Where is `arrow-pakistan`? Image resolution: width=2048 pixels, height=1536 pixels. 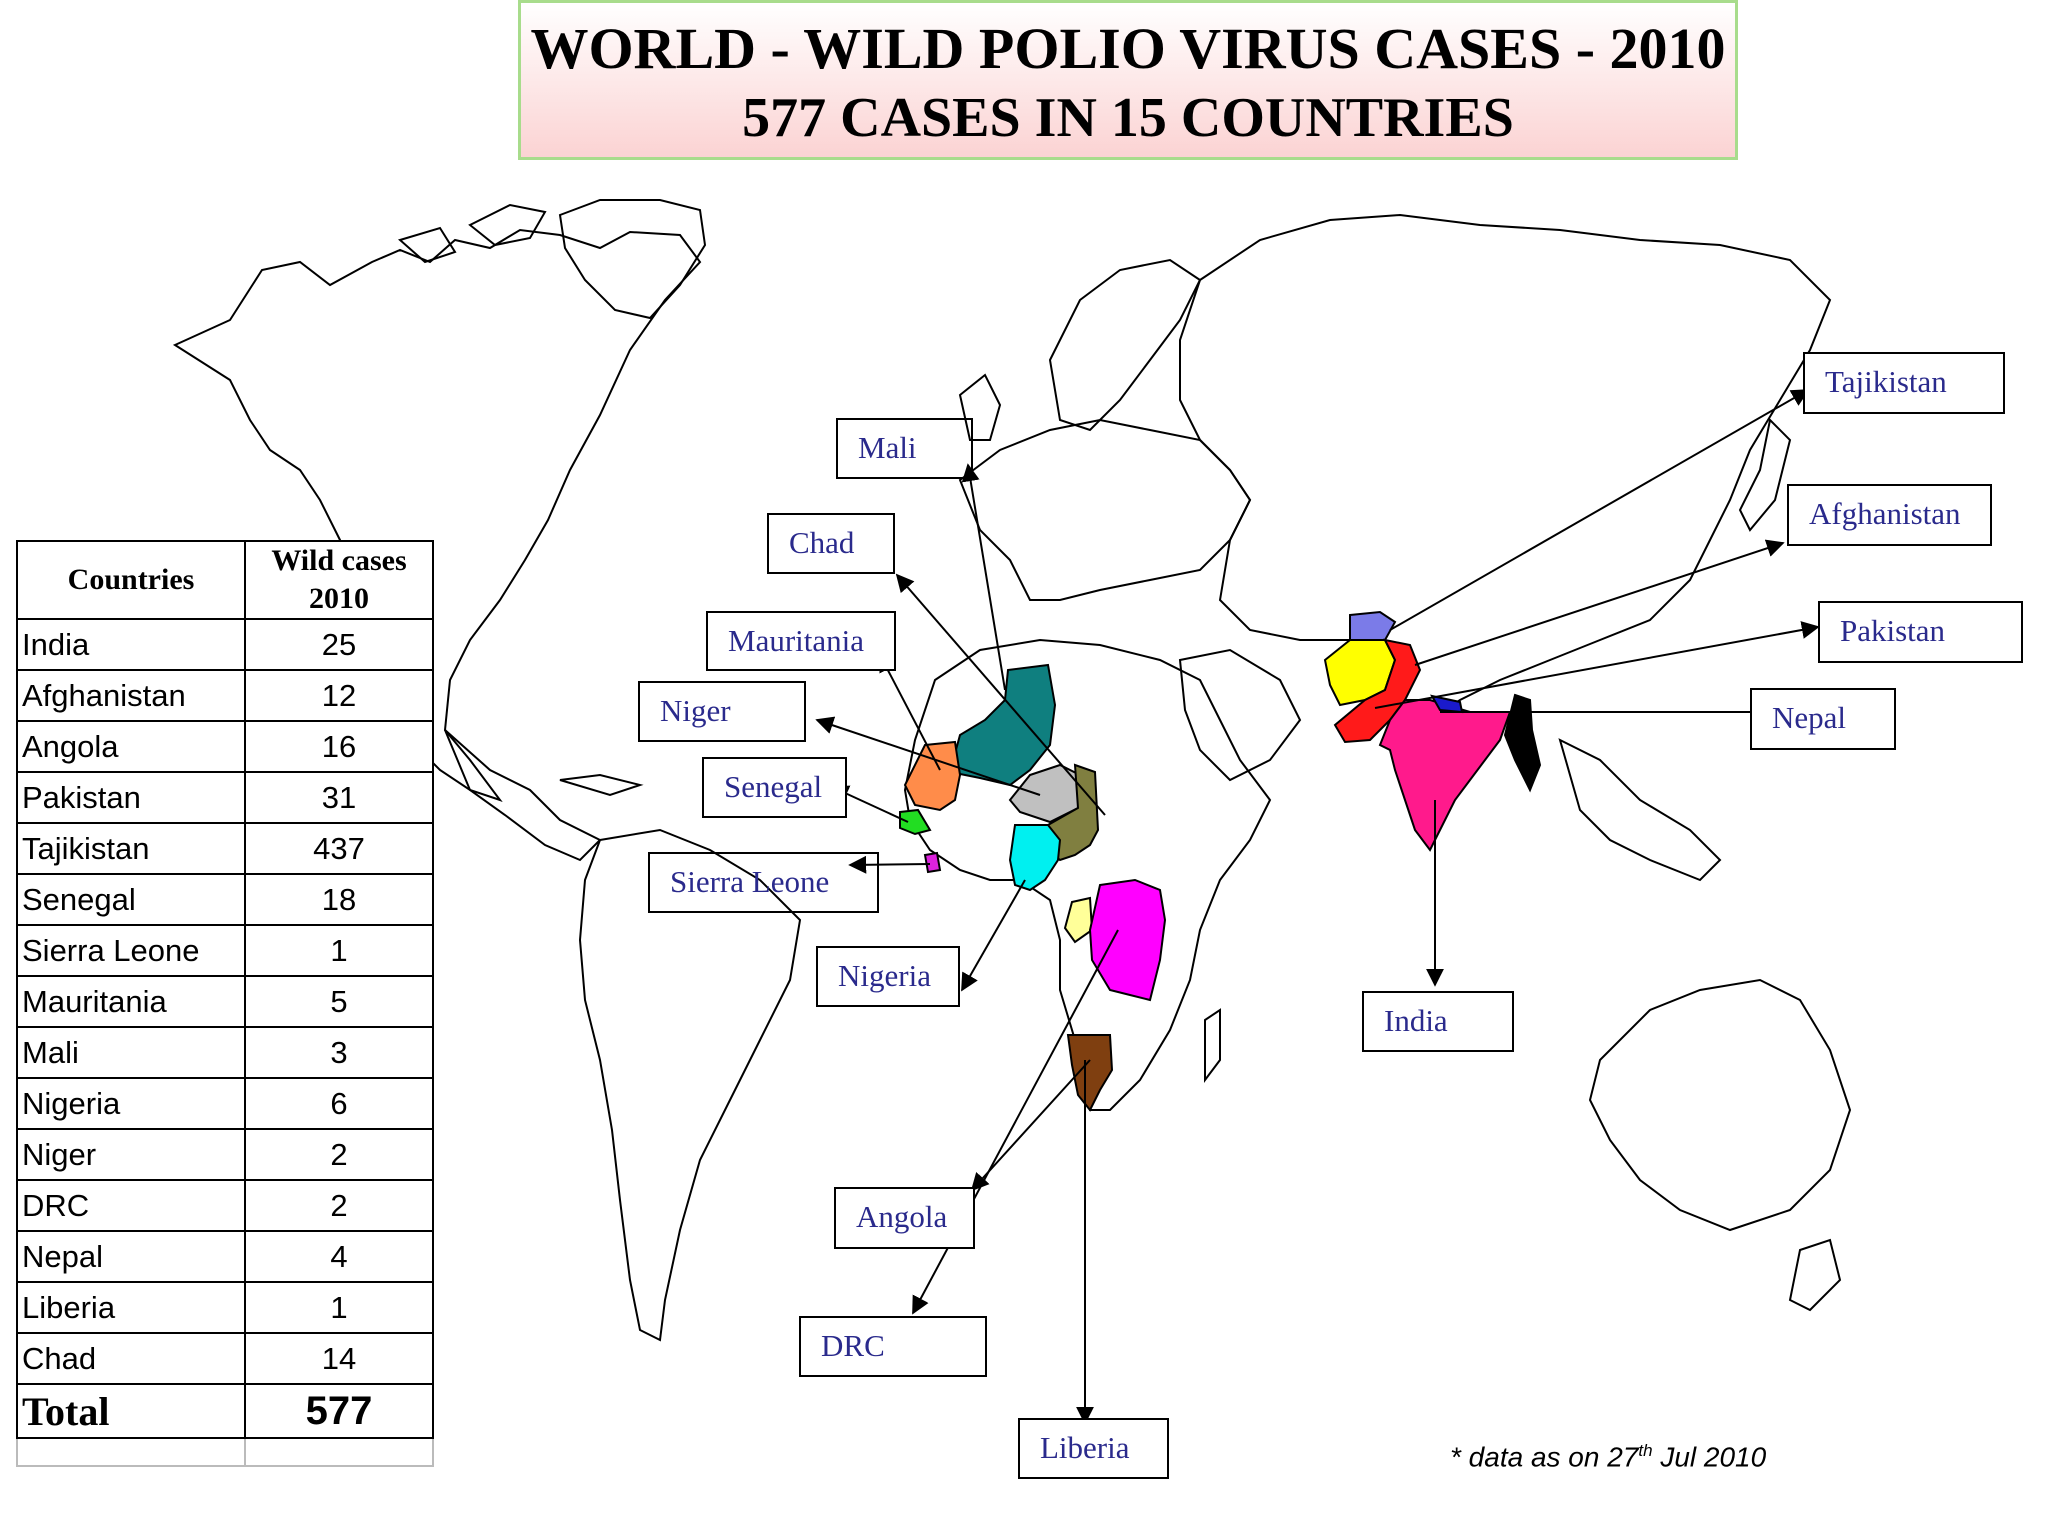
arrow-pakistan is located at coordinates (1597, 665).